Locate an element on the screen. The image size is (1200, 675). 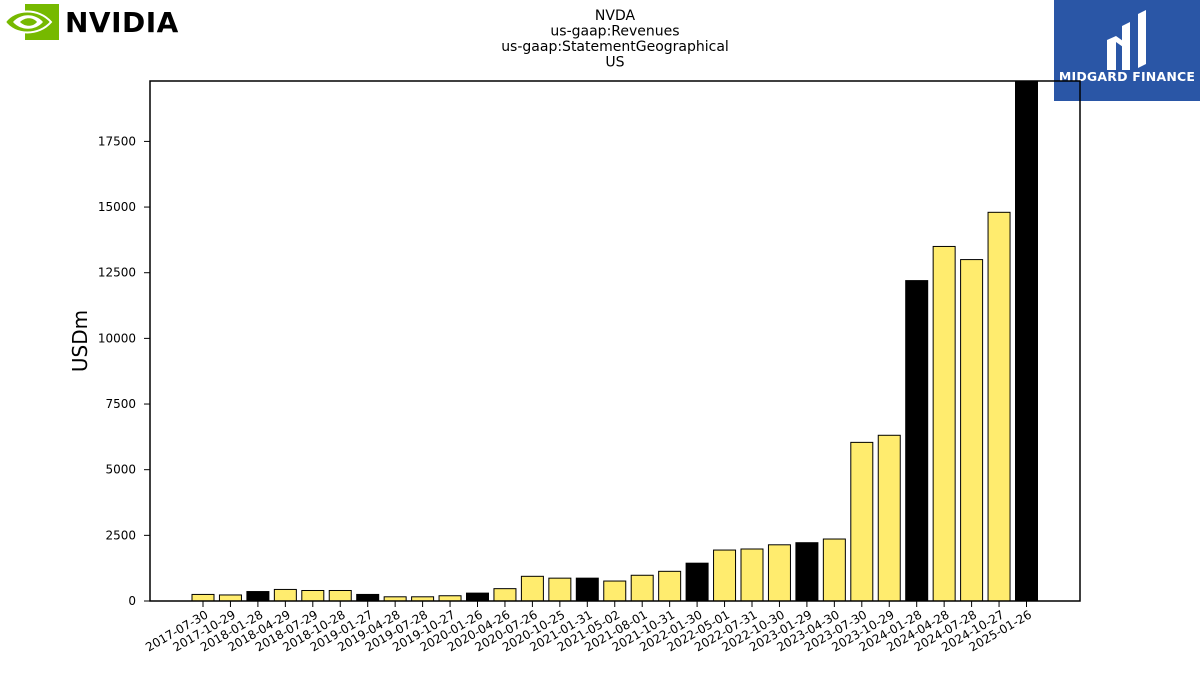
nvidia-logo-text: NVIDIA is located at coordinates (122, 22).